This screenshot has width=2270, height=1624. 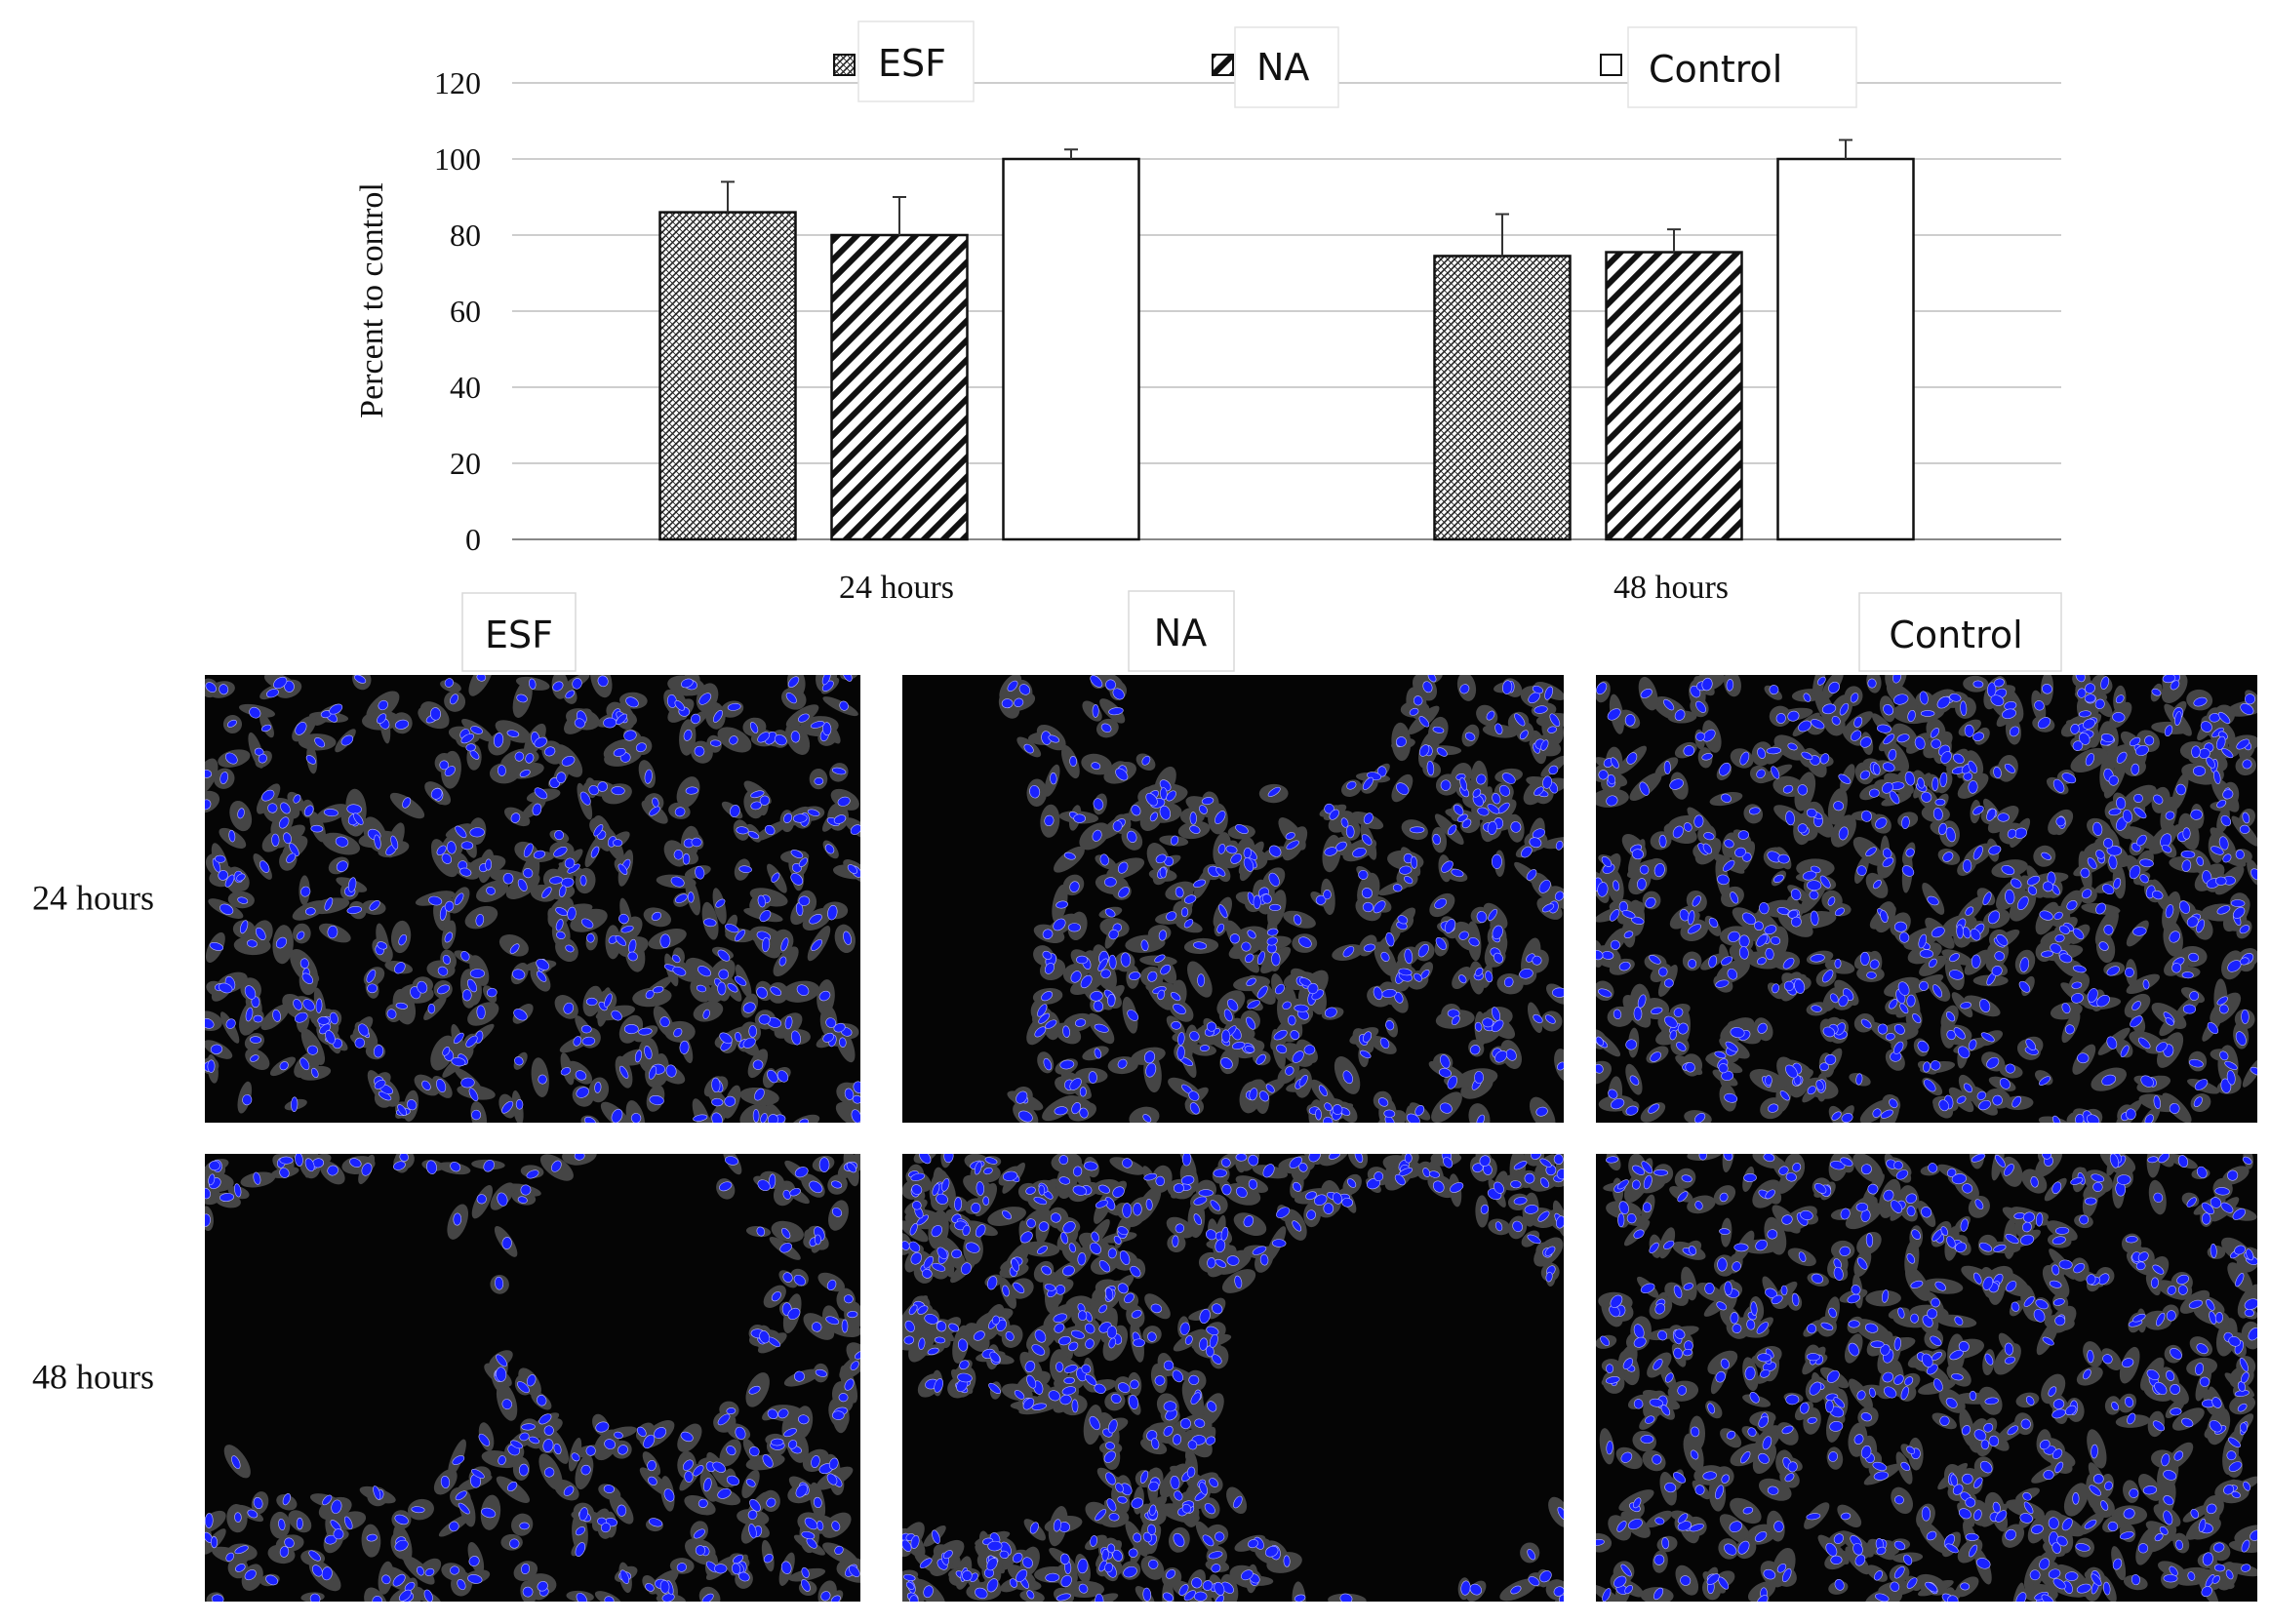 I want to click on y-axis-label: Percent to control, so click(x=372, y=300).